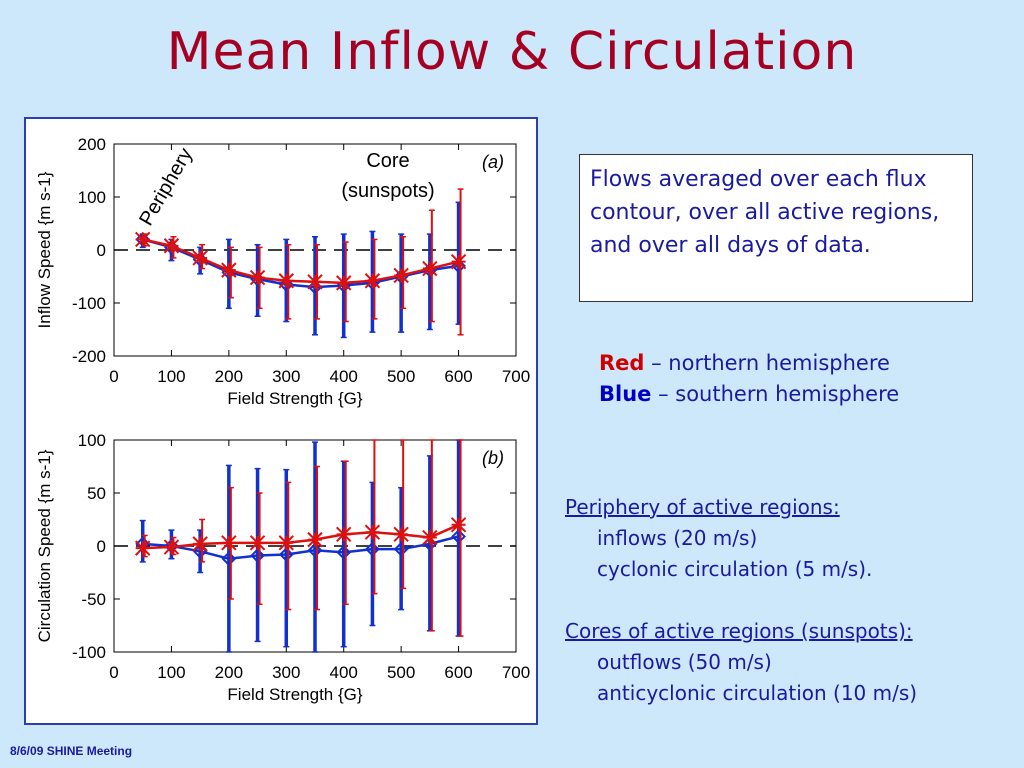 This screenshot has width=1024, height=768. I want to click on footer-text: 8/6/09 SHINE Meeting, so click(71, 751).